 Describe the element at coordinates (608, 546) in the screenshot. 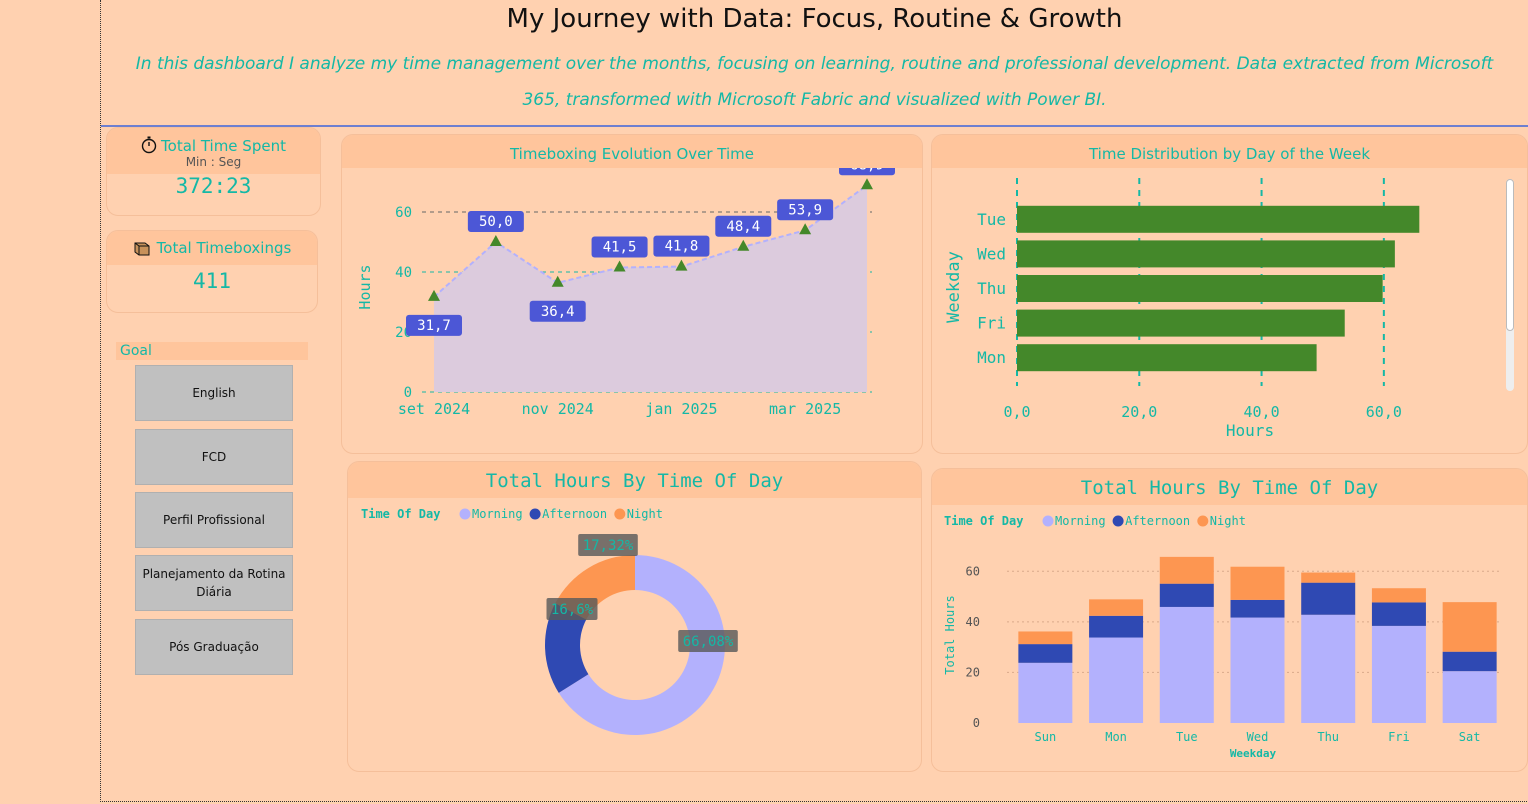

I see `data-label: 17,32%` at that location.